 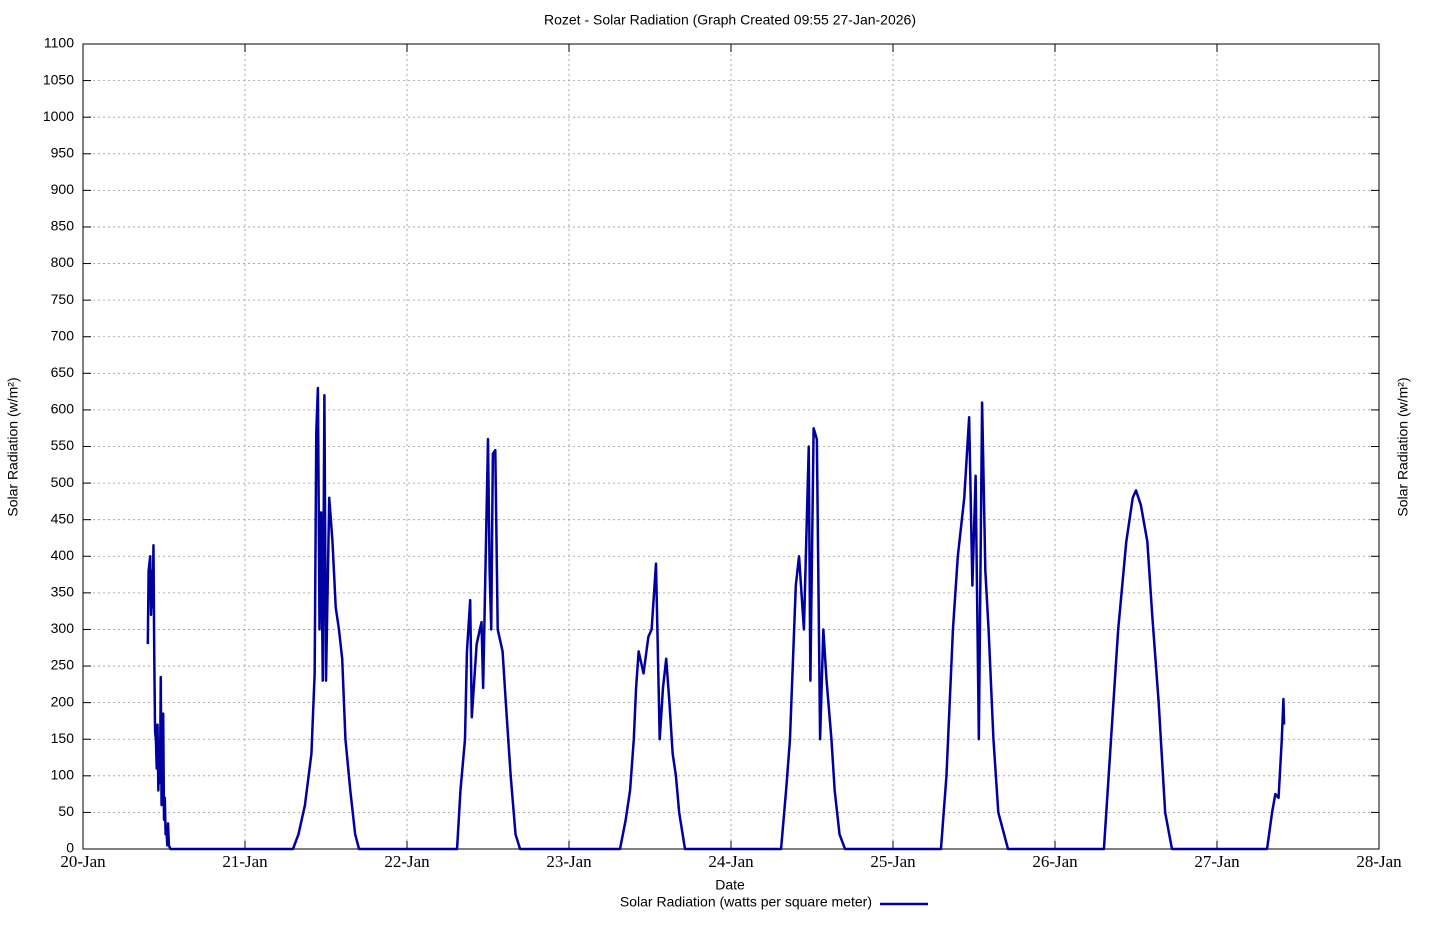 I want to click on y-tick-label: 100, so click(x=63, y=775).